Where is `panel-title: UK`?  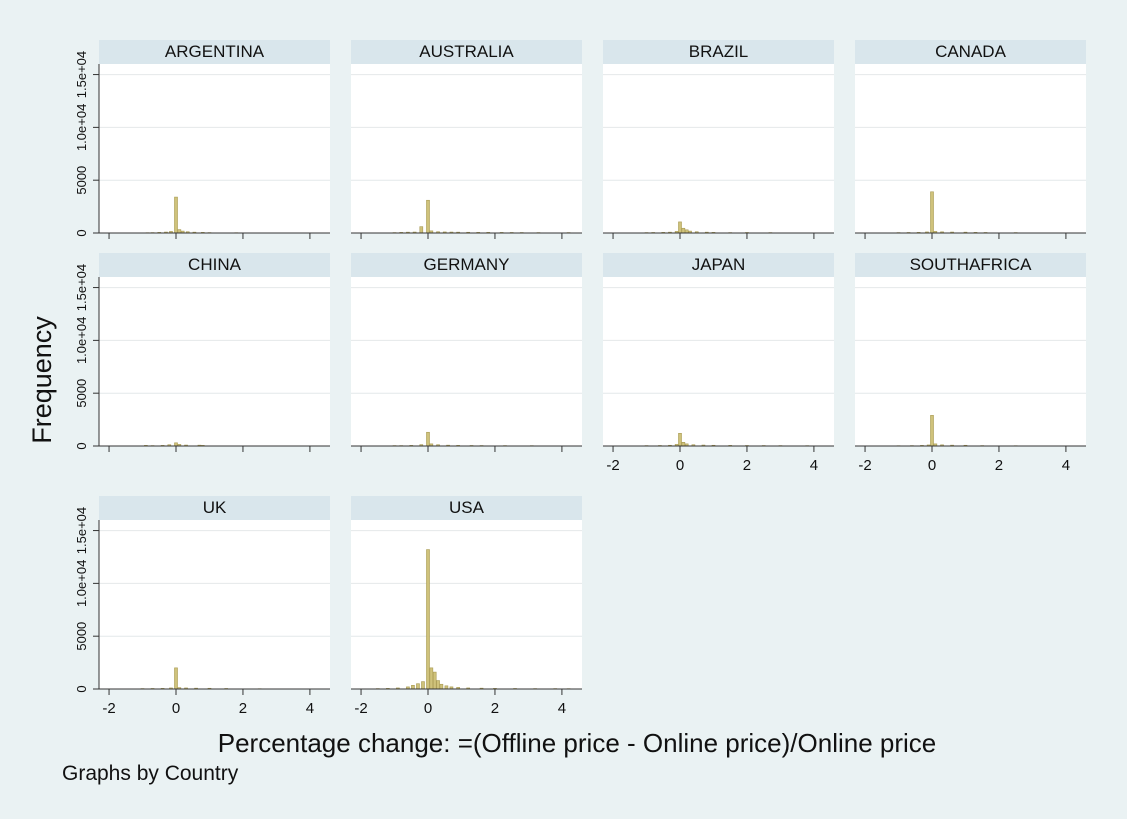
panel-title: UK is located at coordinates (215, 507).